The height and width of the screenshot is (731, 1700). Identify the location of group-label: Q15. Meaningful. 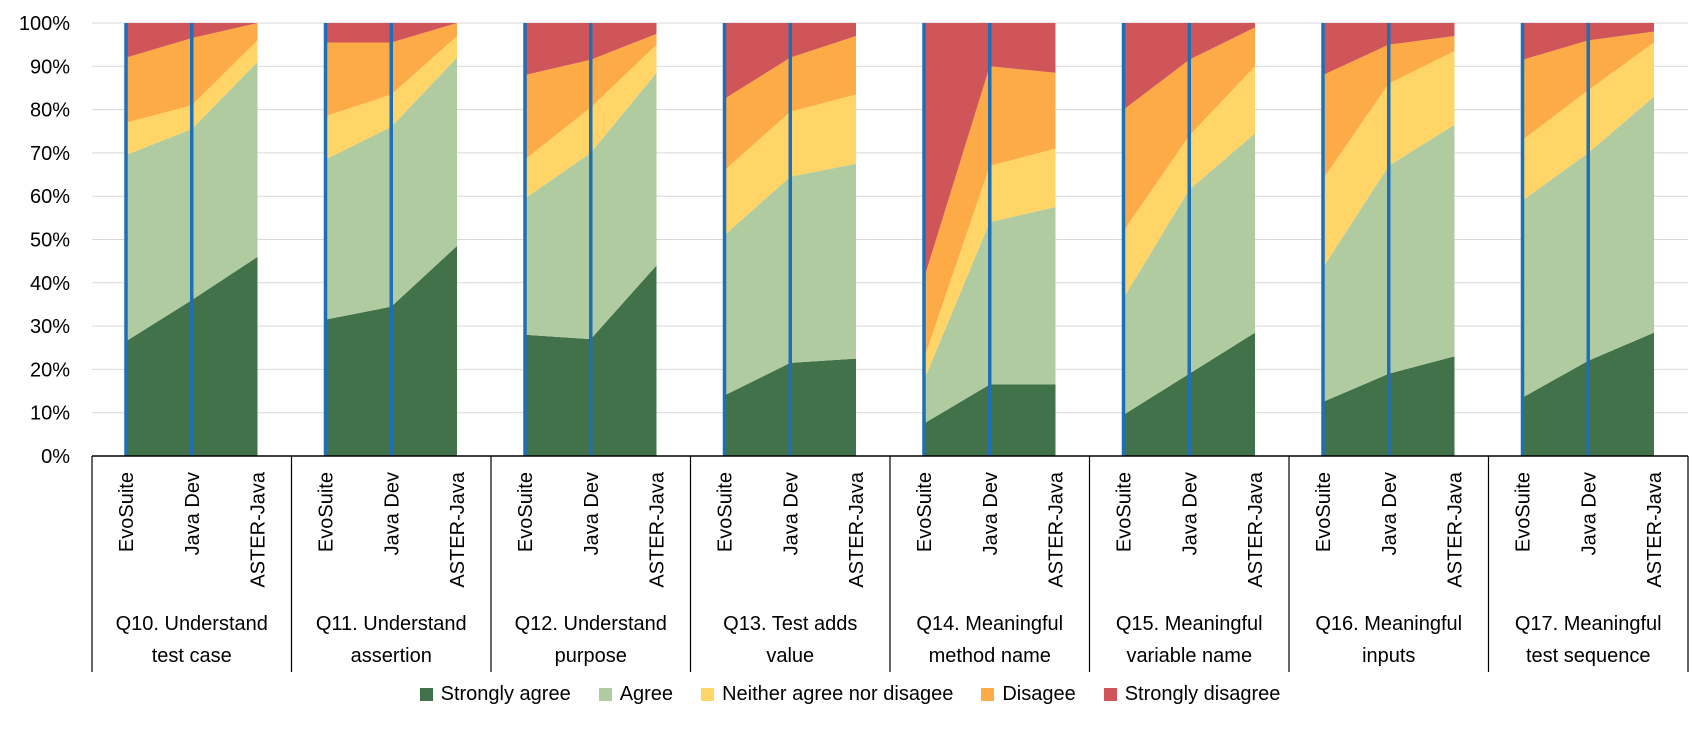
(1189, 624).